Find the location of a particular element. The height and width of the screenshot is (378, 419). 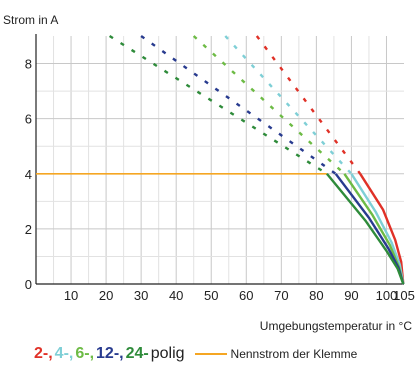

legend-series-list: 2-, 4-, 6-, 12-, 24- is located at coordinates (92, 354).